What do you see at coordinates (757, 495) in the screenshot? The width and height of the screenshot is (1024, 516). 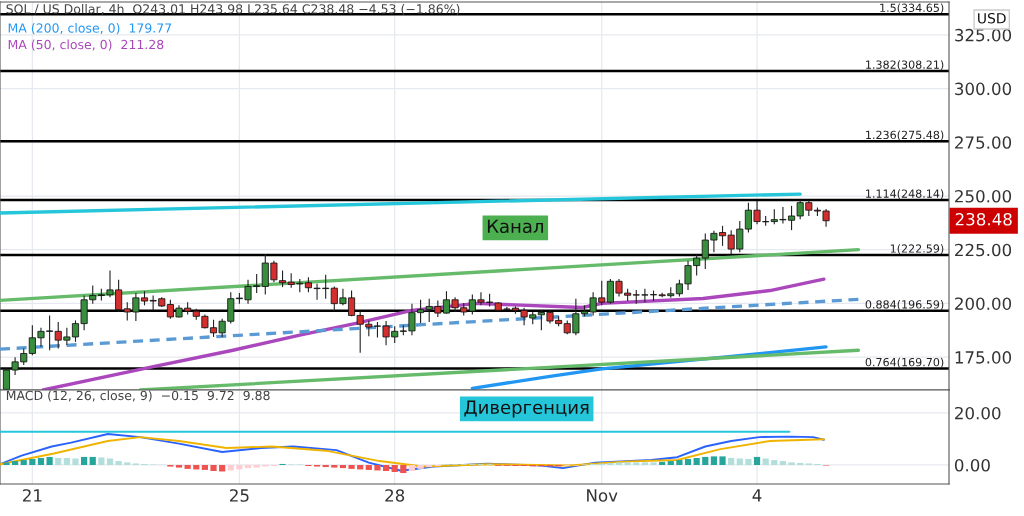 I see `x-tick-label: 4` at bounding box center [757, 495].